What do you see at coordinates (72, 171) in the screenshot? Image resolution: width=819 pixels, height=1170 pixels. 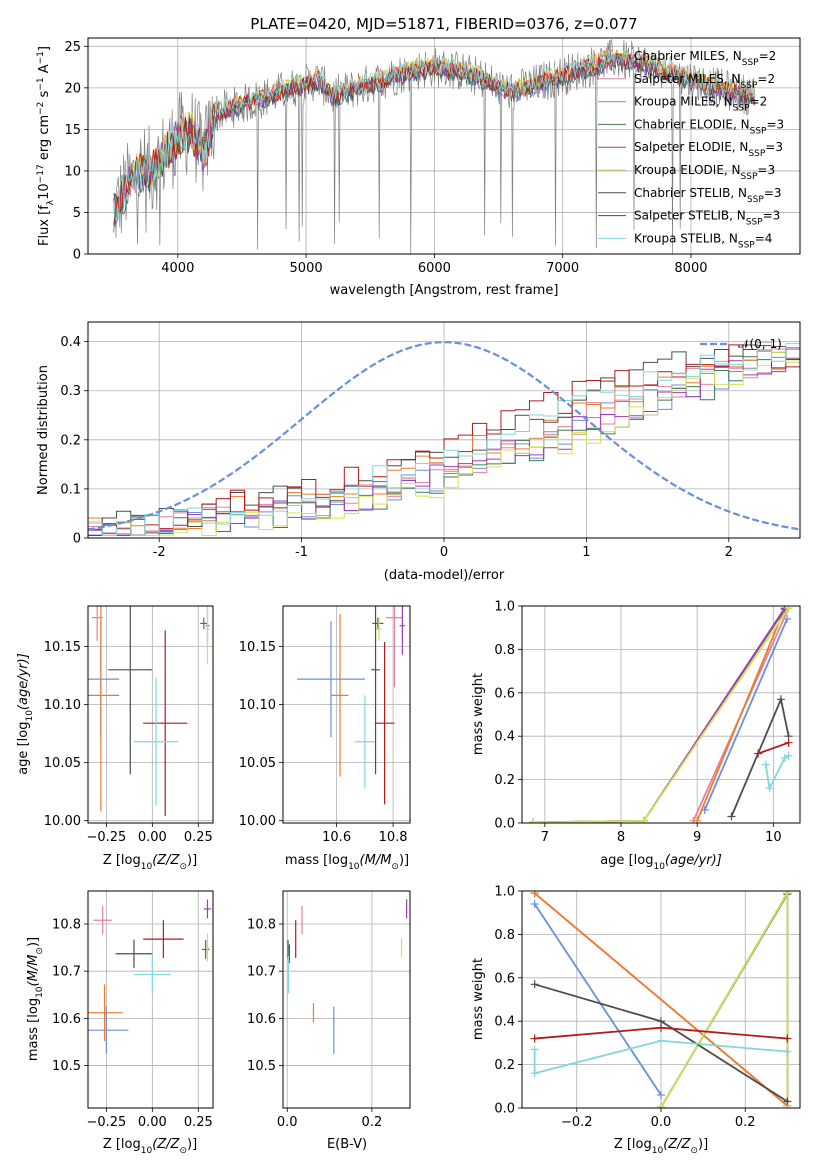 I see `y-tick-label: 10` at bounding box center [72, 171].